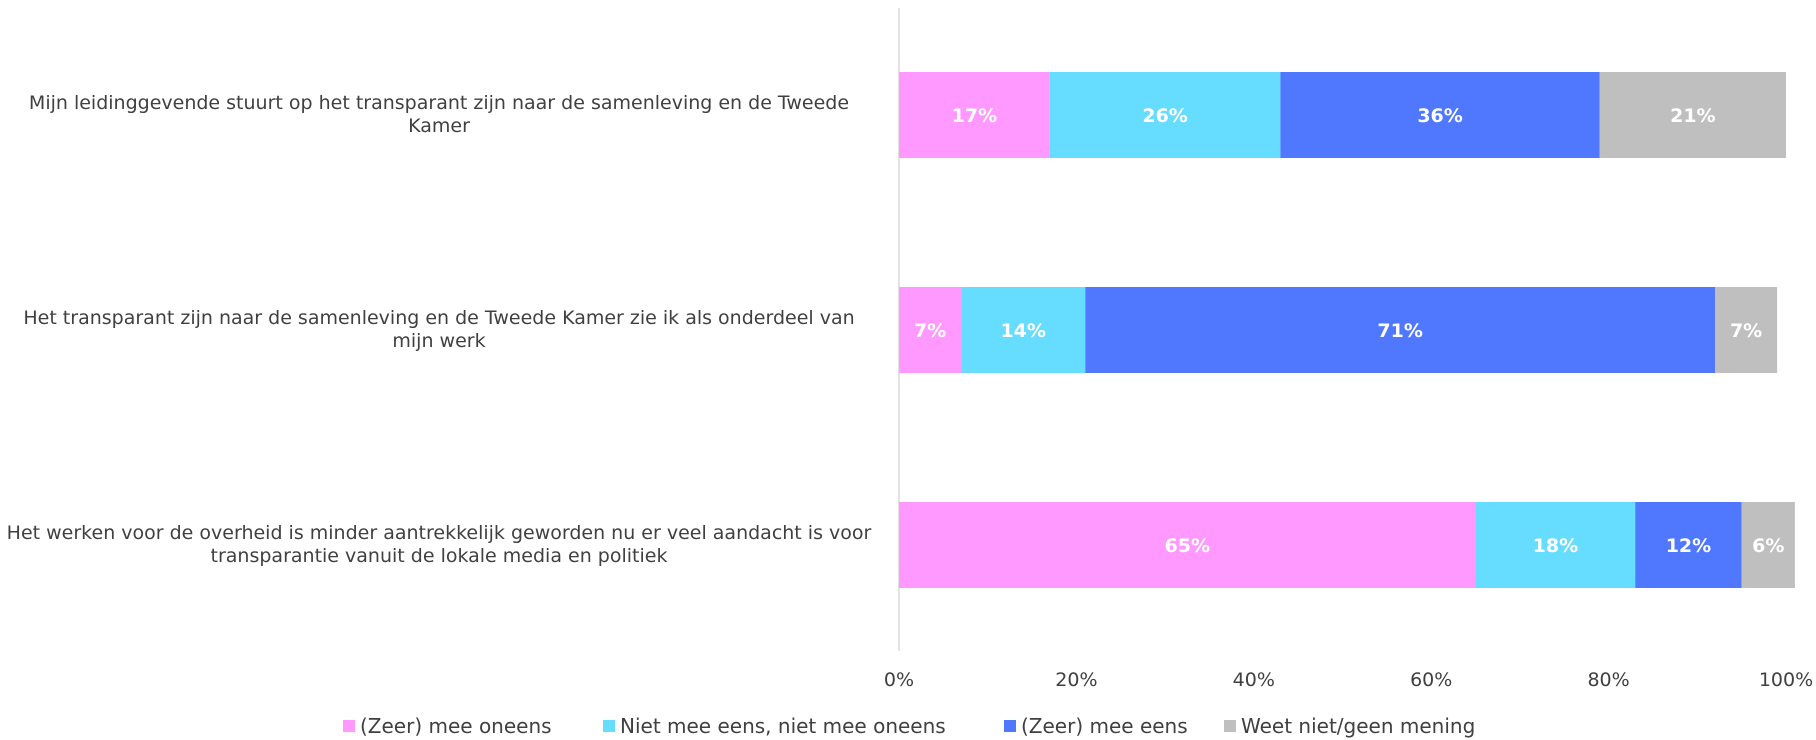 The height and width of the screenshot is (740, 1816). Describe the element at coordinates (1076, 680) in the screenshot. I see `x-tick-label-2: 20%` at that location.